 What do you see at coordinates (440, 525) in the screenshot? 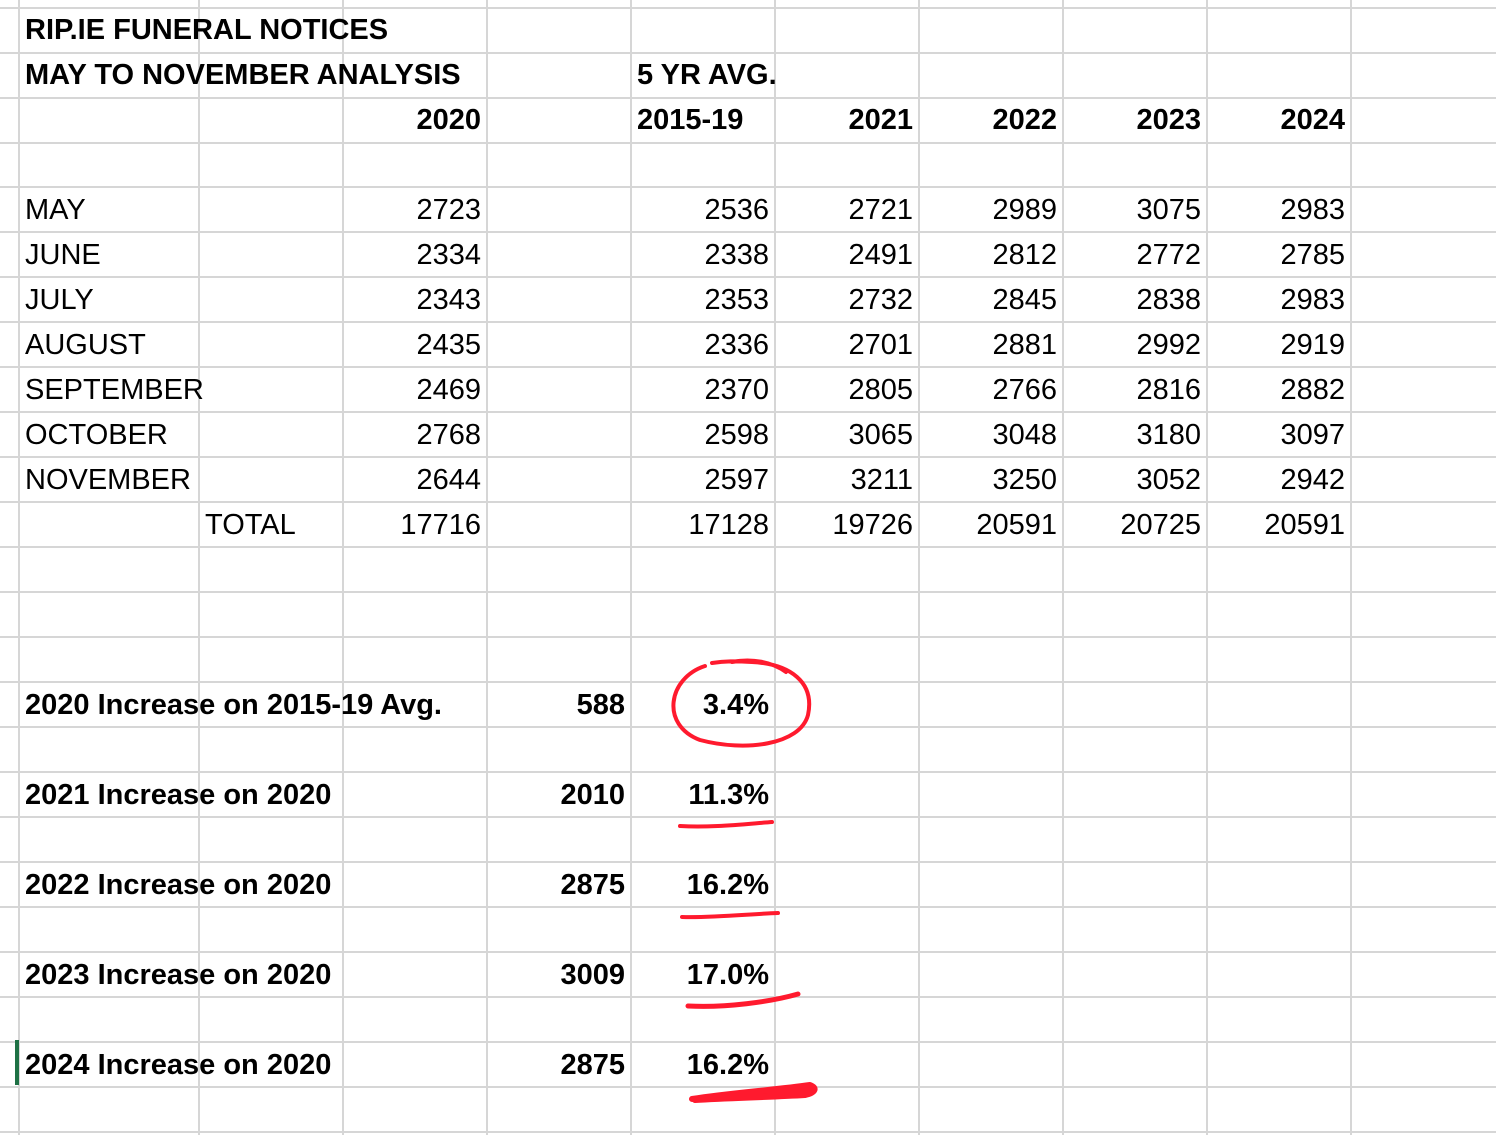
I see `total-cell: 17716` at bounding box center [440, 525].